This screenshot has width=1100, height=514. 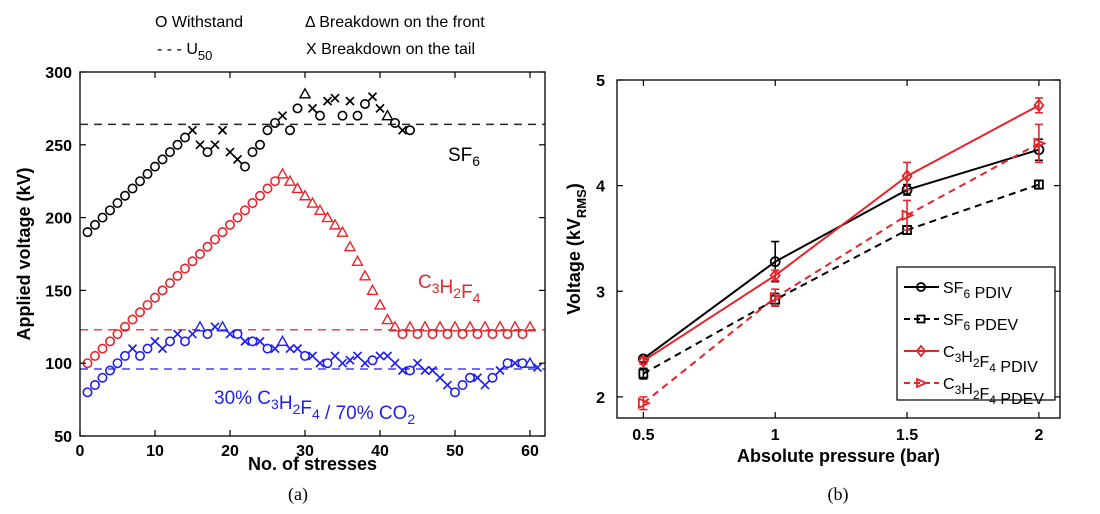 I want to click on legend-item-u50: - - - U50, so click(x=184, y=52).